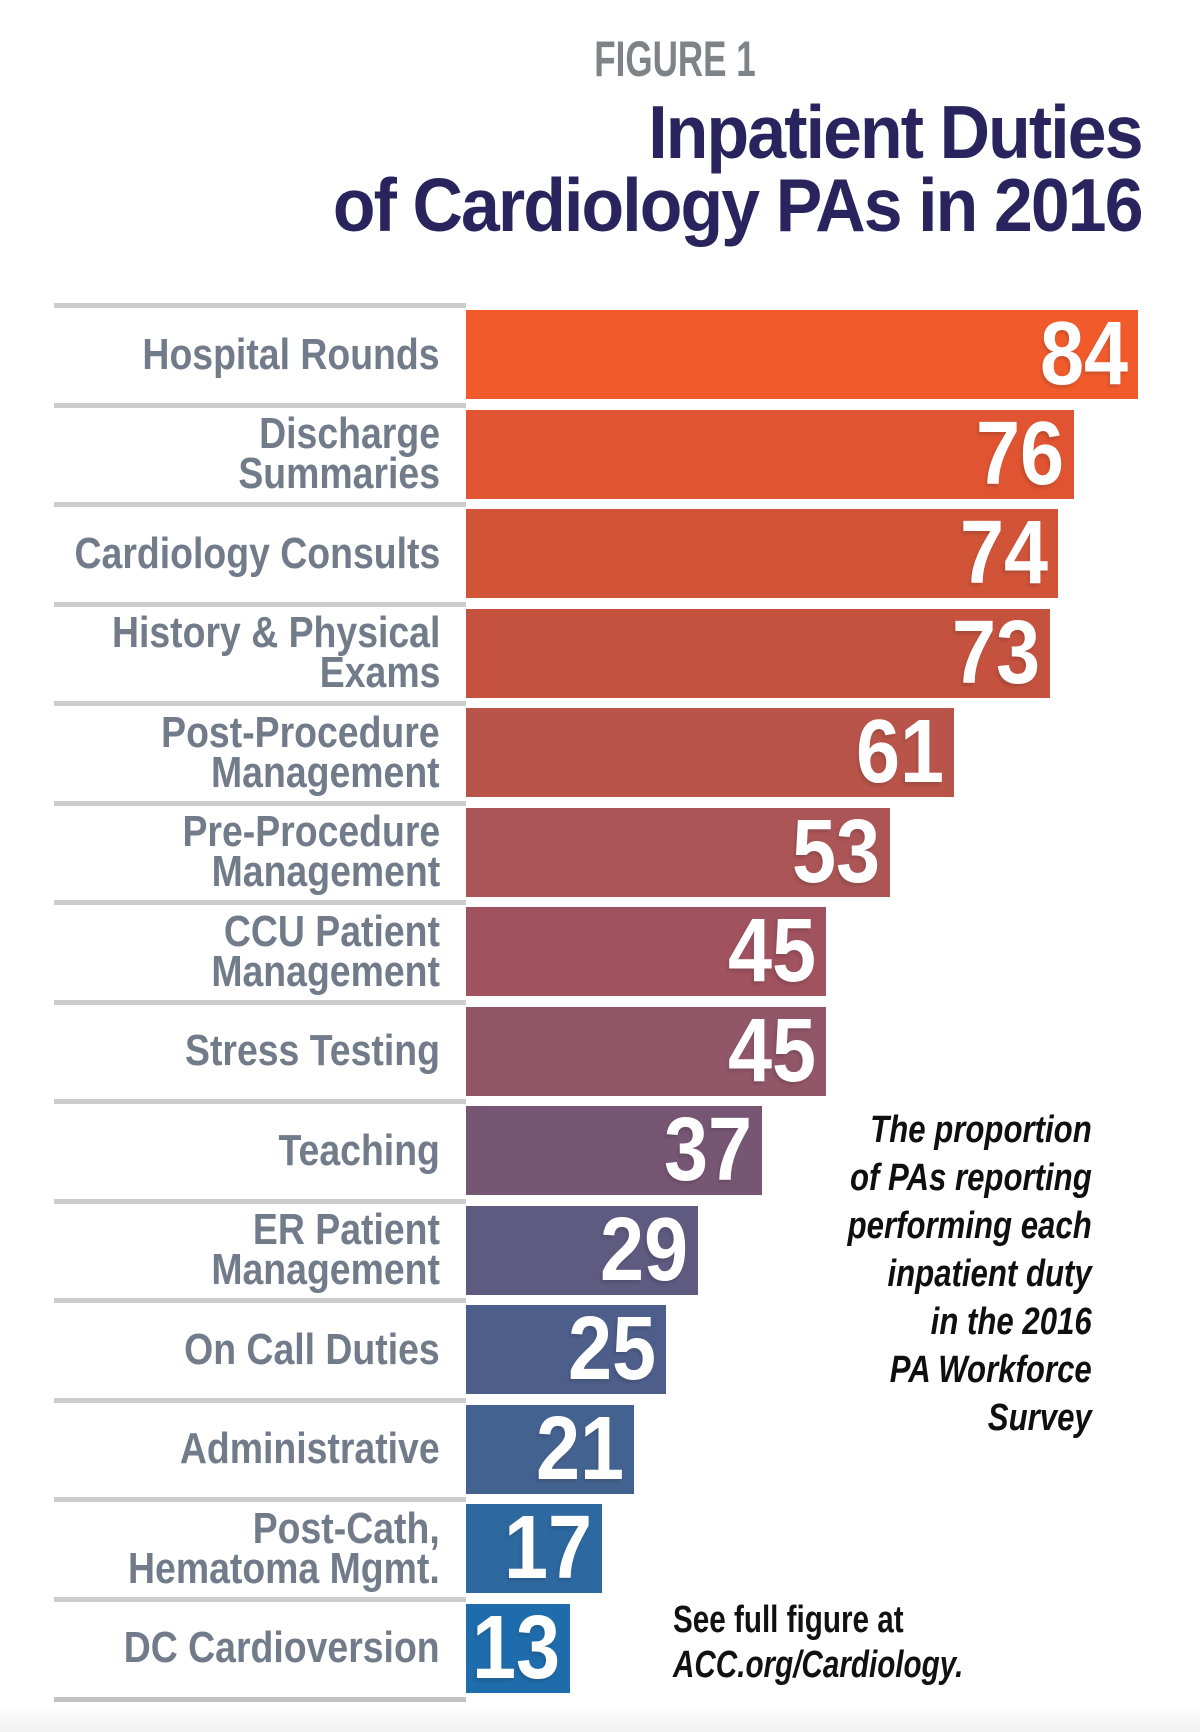 This screenshot has height=1732, width=1200. I want to click on duty-label: Hospital Rounds, so click(220, 354).